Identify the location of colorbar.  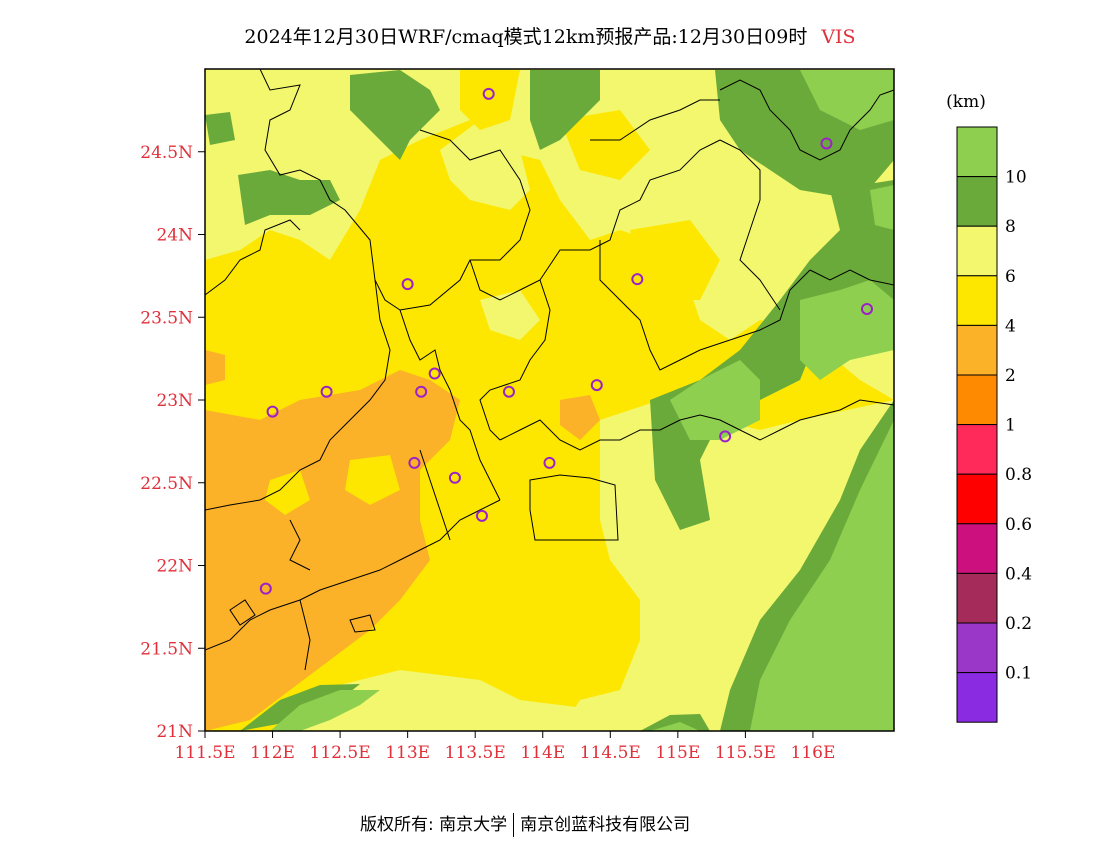
(977, 424).